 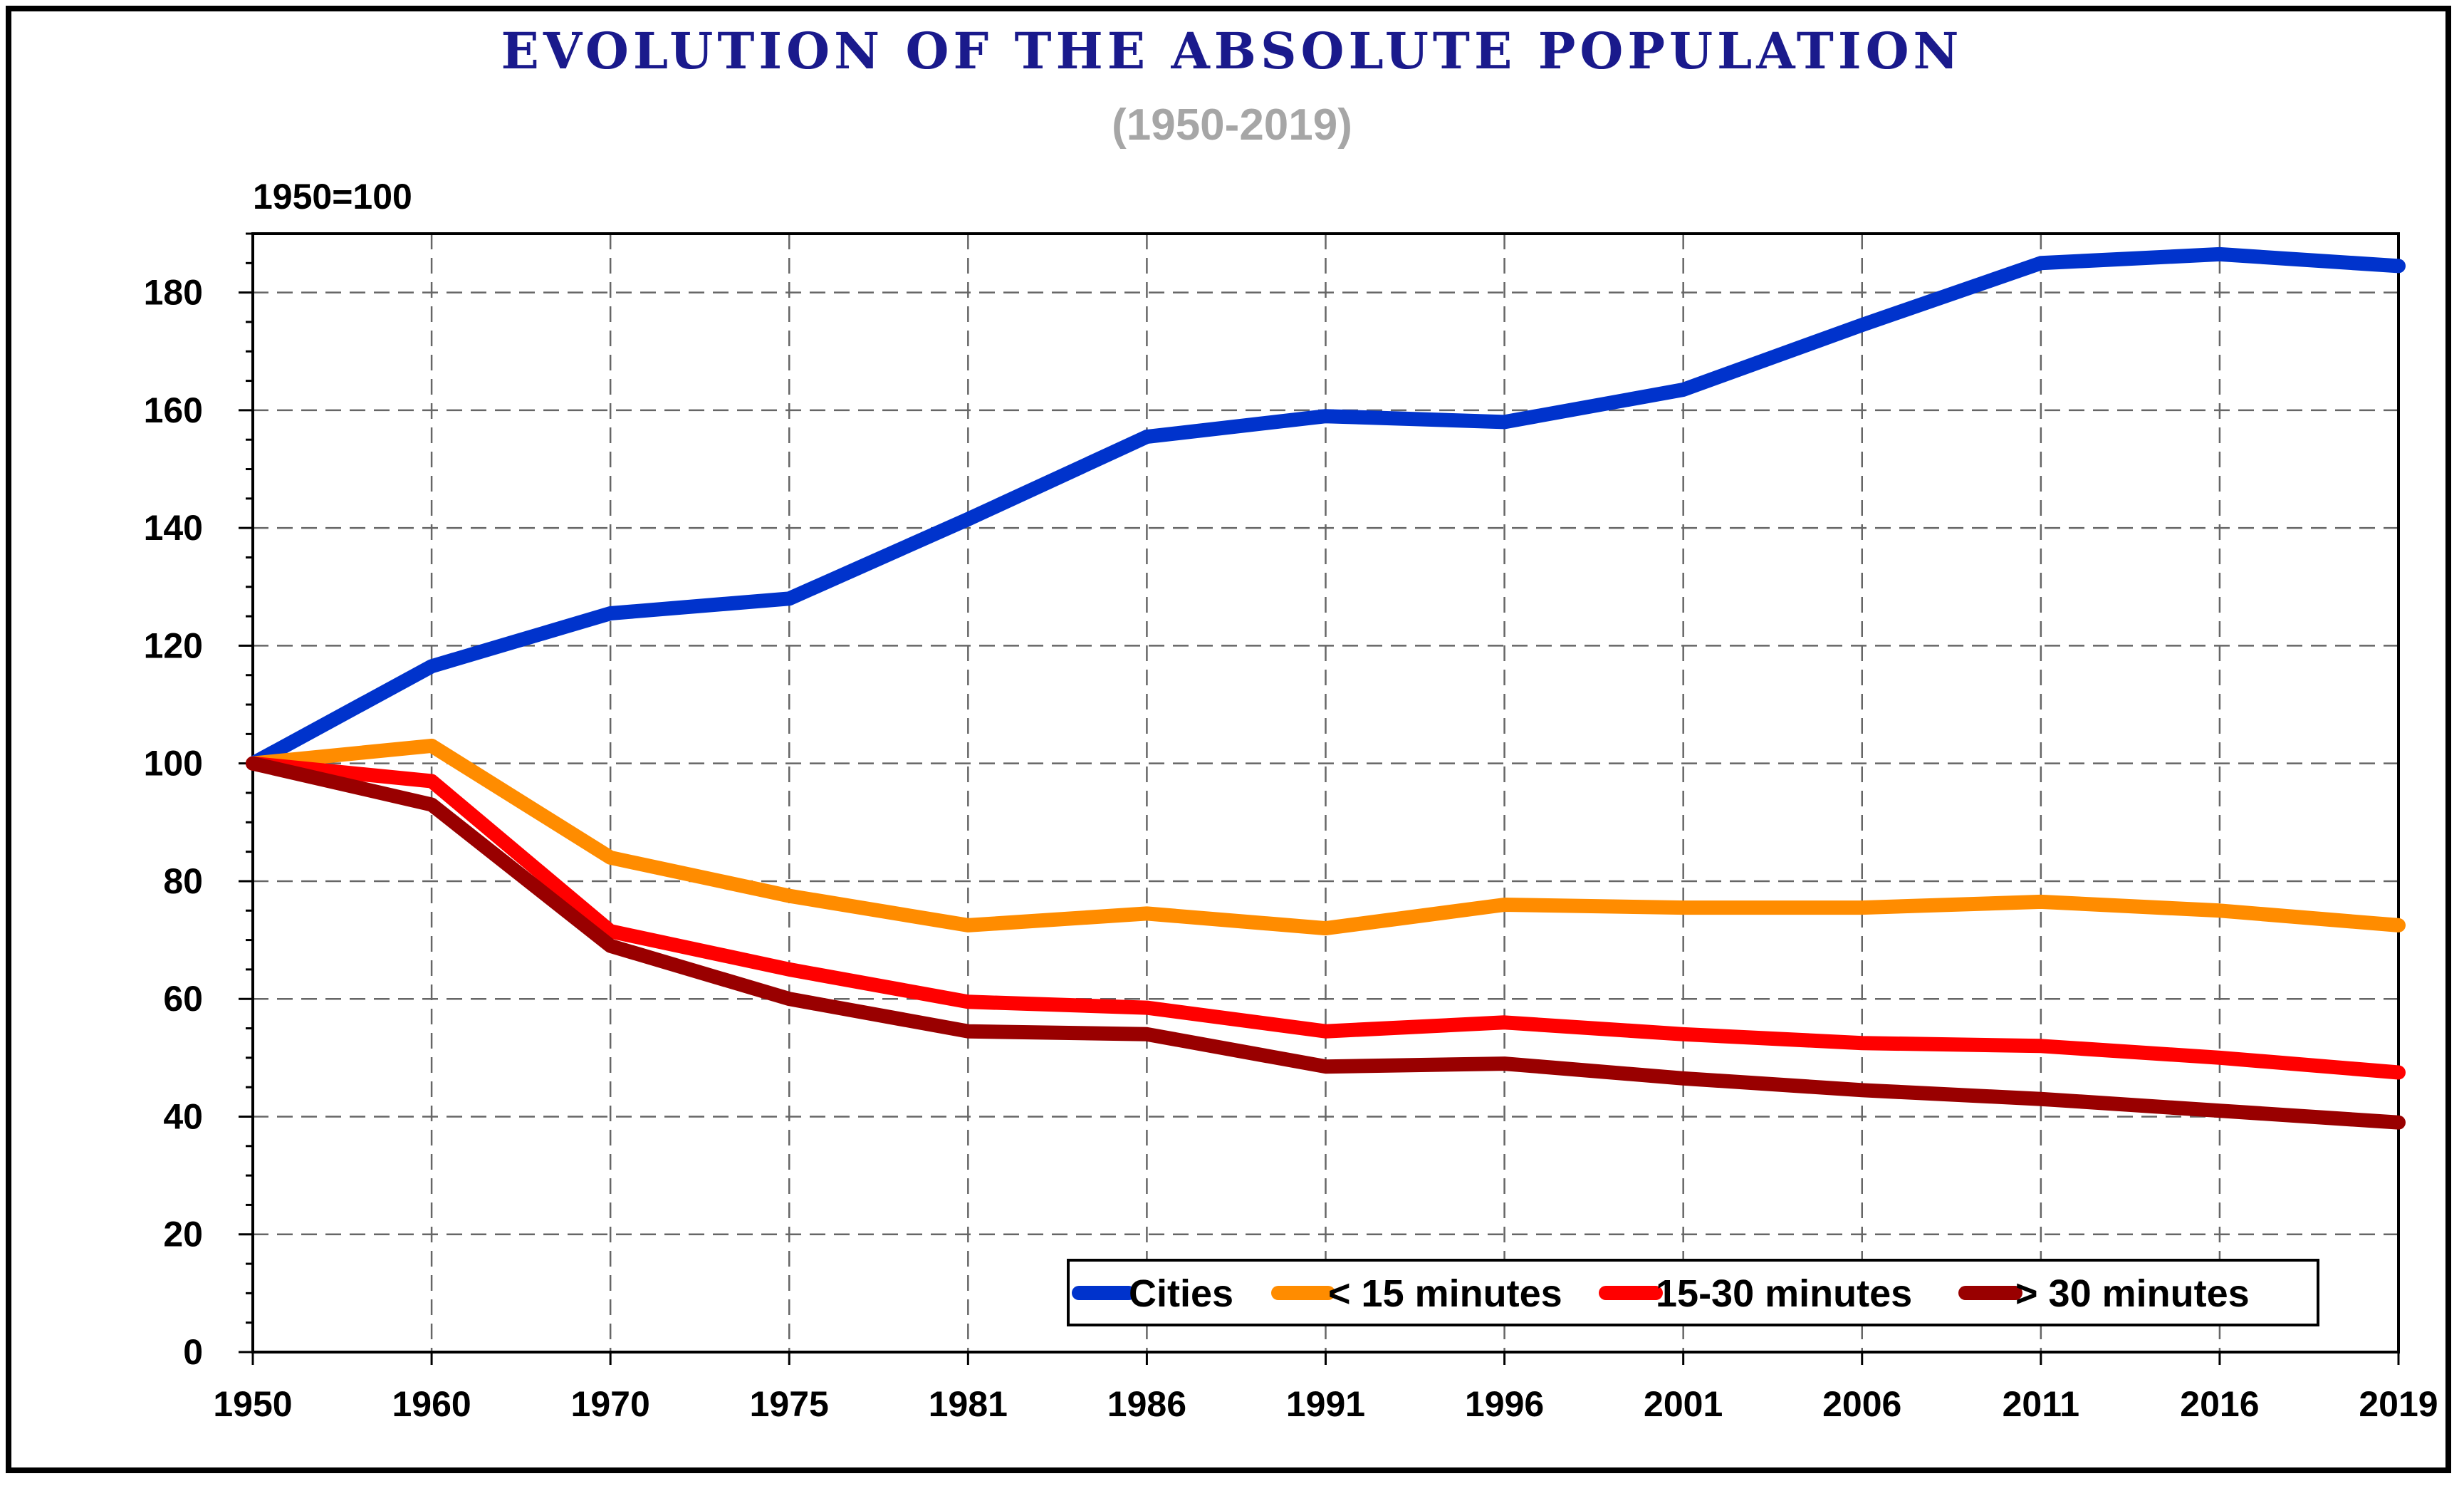 What do you see at coordinates (431, 1404) in the screenshot?
I see `x-tick-label-1960: 1960` at bounding box center [431, 1404].